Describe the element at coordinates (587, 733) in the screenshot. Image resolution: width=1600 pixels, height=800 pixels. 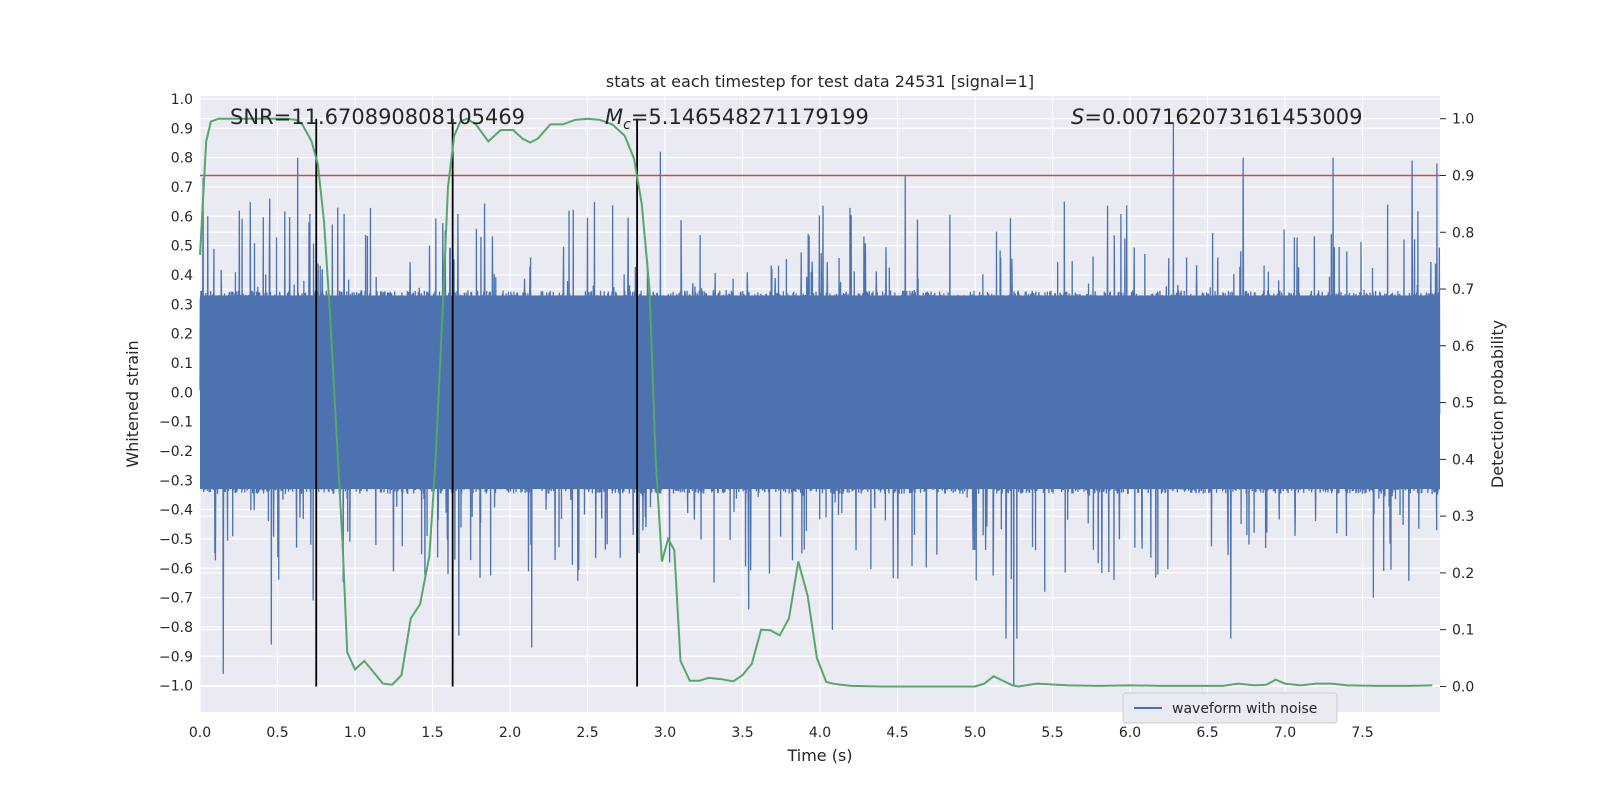
I see `x-tick-label: 2.5` at that location.